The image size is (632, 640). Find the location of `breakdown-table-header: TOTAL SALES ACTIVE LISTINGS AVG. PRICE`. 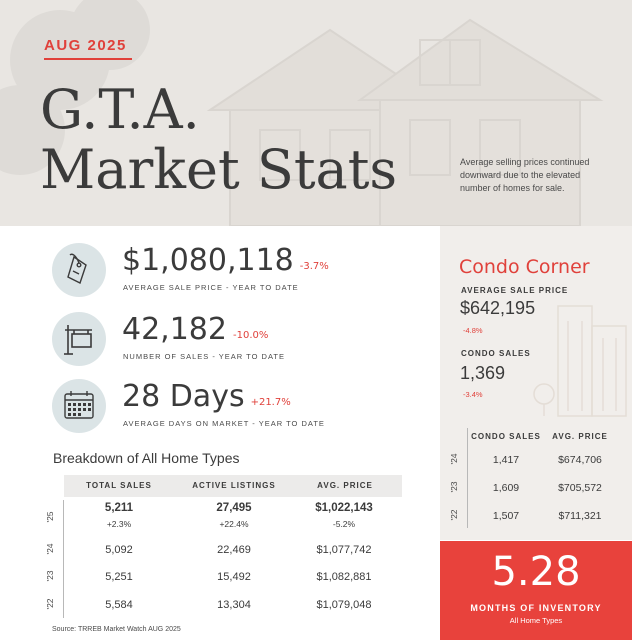

breakdown-table-header: TOTAL SALES ACTIVE LISTINGS AVG. PRICE is located at coordinates (233, 486).